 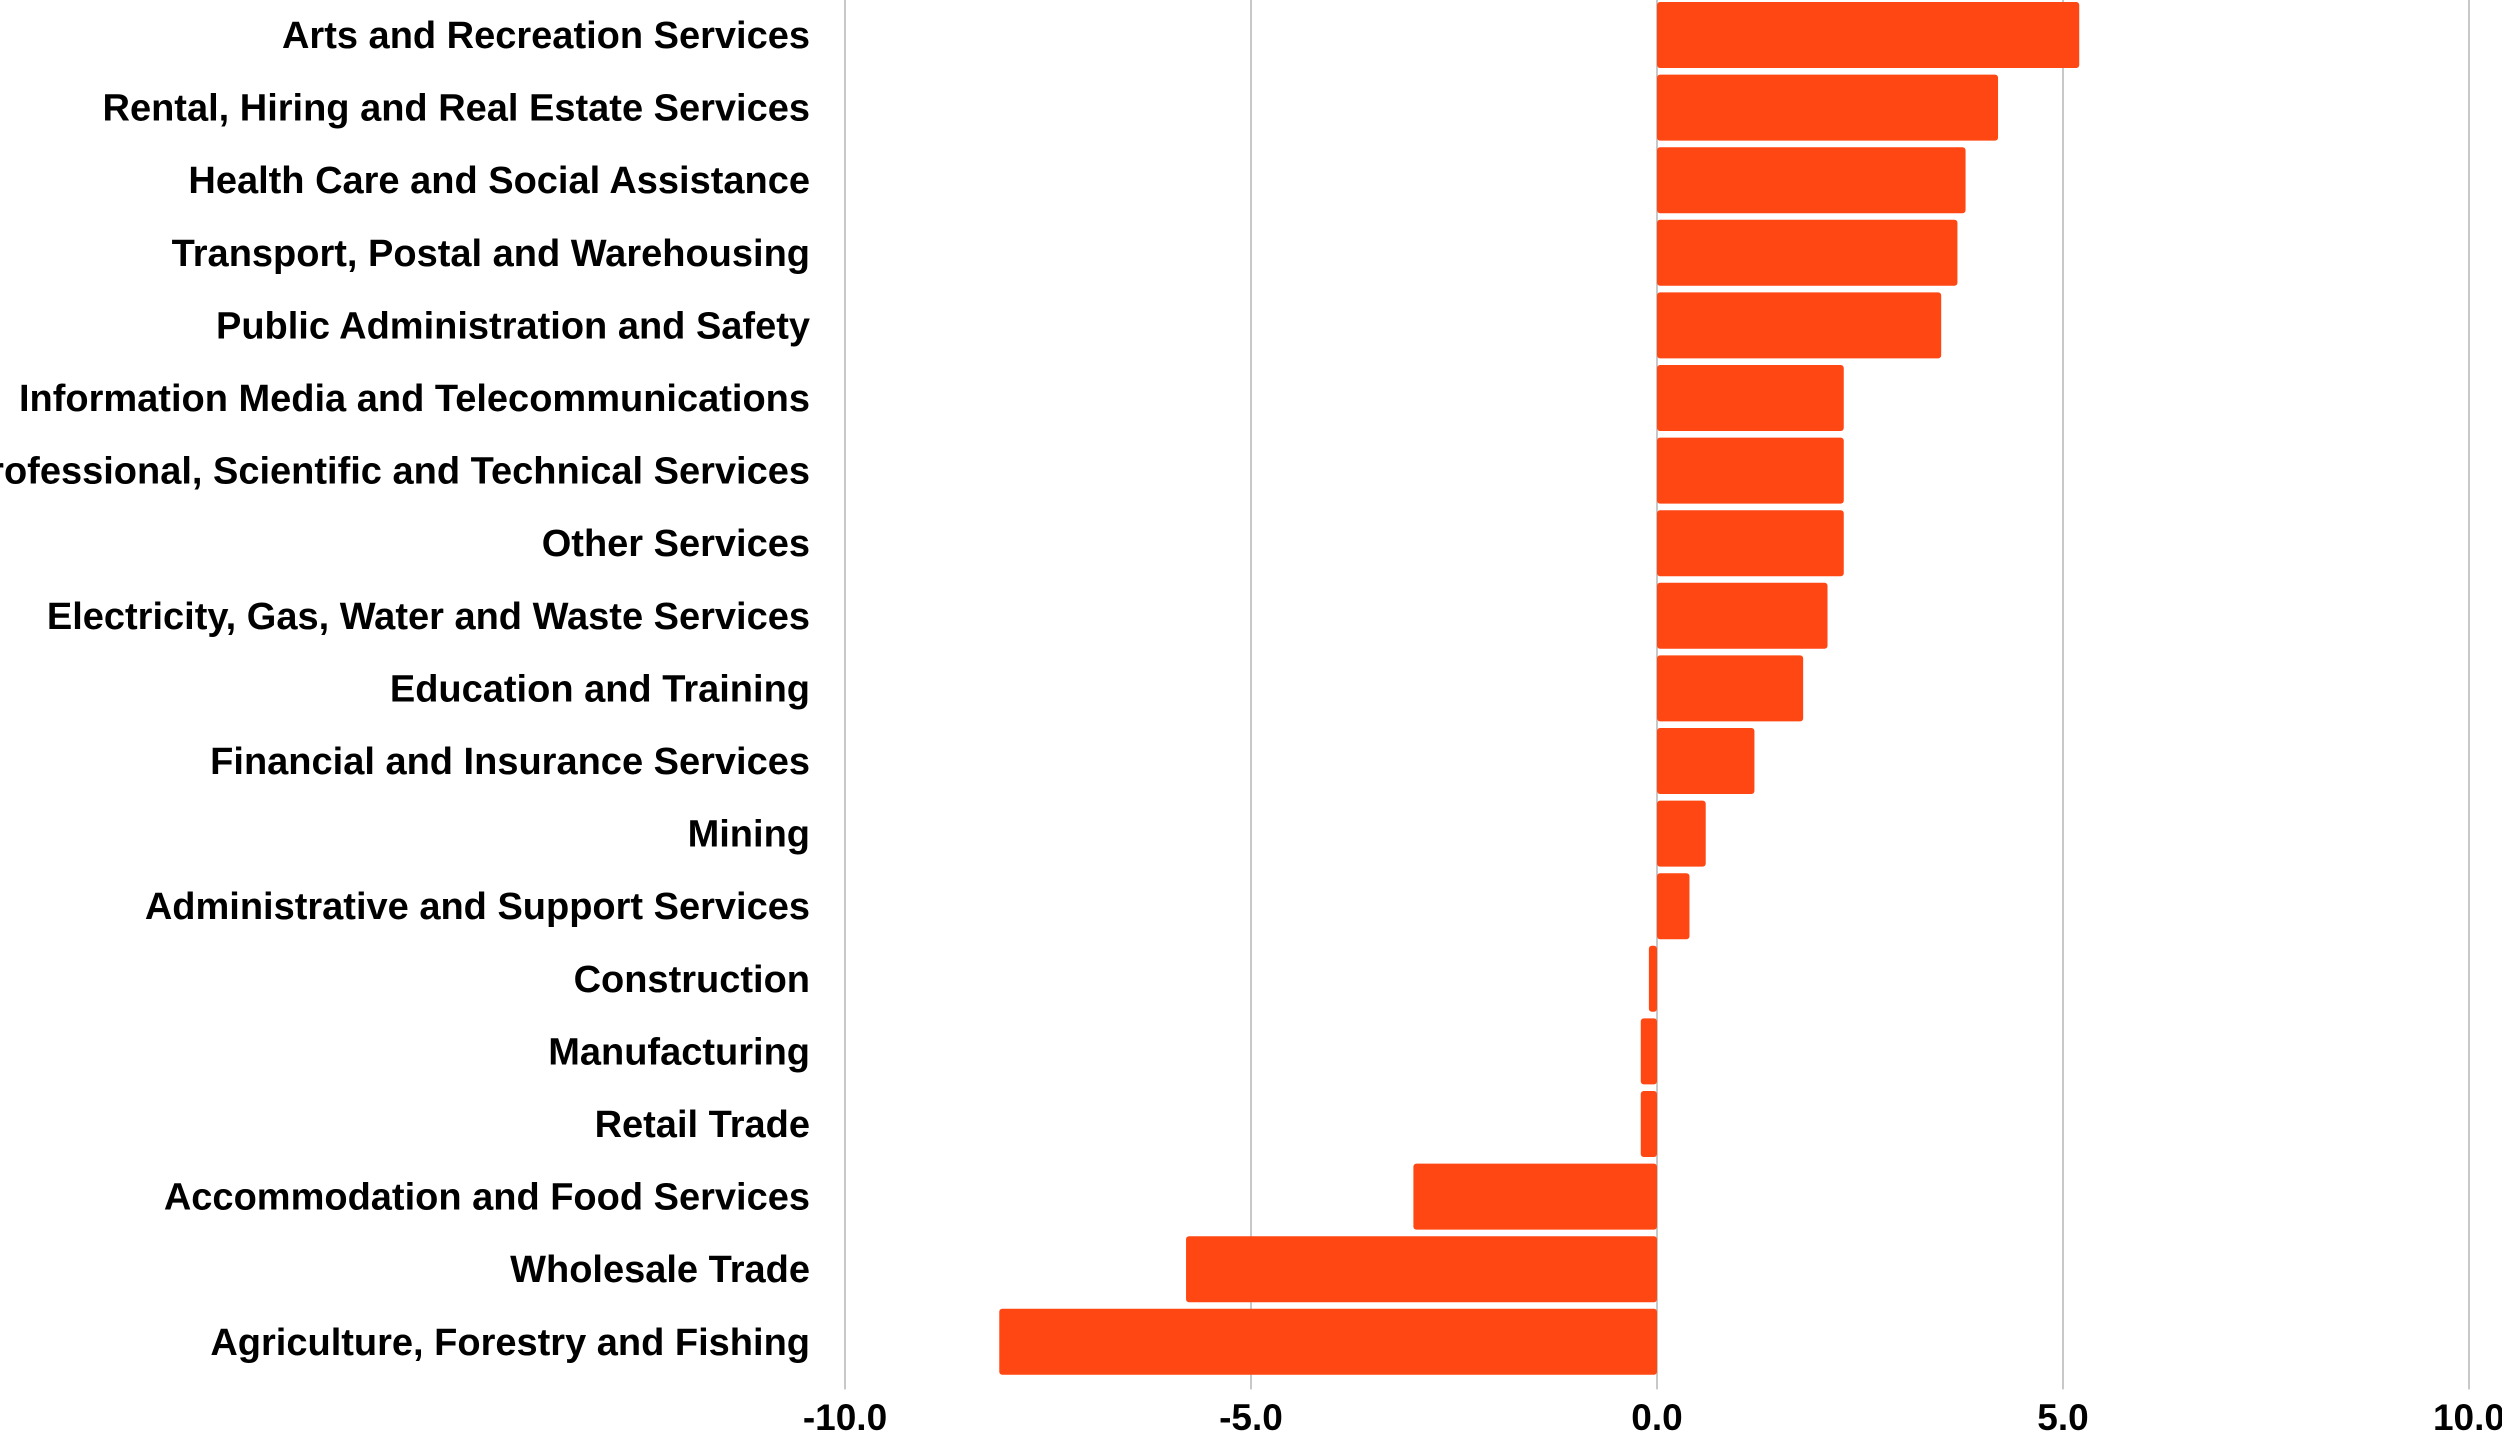 What do you see at coordinates (845, 1414) in the screenshot?
I see `x-tick-label: -10.0` at bounding box center [845, 1414].